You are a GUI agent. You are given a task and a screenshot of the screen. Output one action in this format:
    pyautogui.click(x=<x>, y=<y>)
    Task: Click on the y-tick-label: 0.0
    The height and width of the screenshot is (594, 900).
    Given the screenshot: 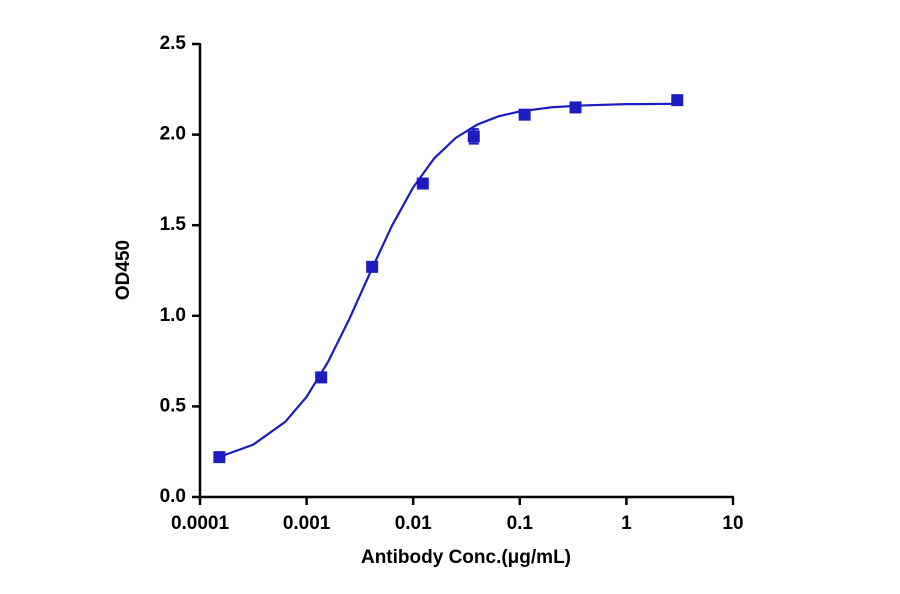 What is the action you would take?
    pyautogui.click(x=173, y=496)
    